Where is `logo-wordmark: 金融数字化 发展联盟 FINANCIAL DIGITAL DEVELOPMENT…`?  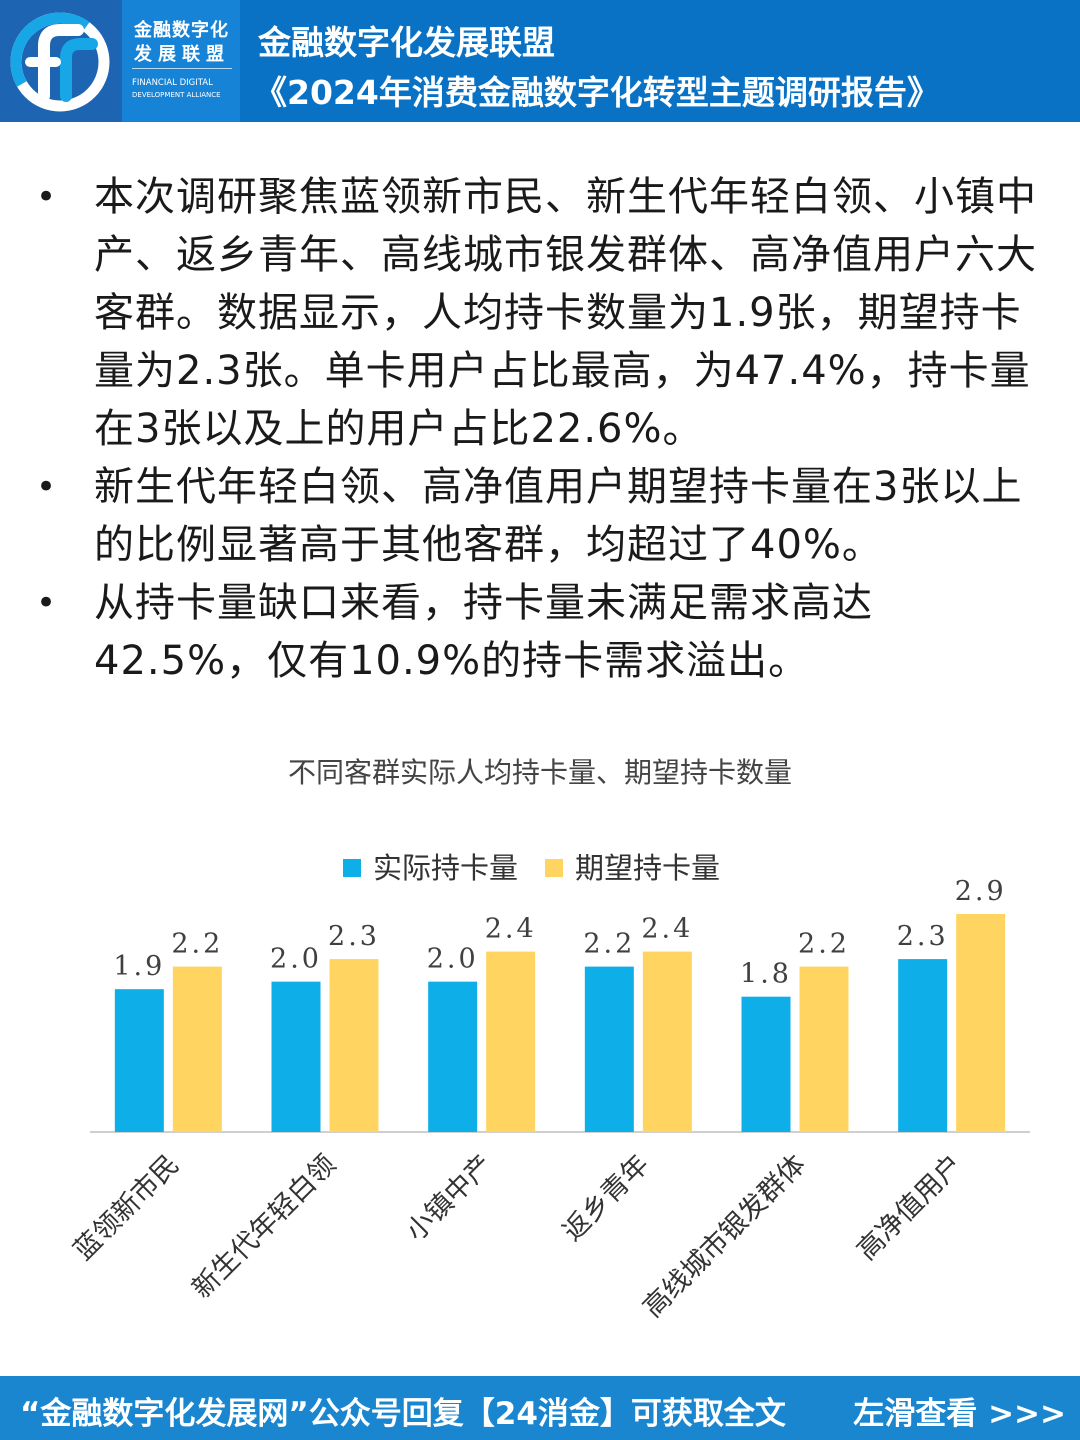
logo-wordmark: 金融数字化 发展联盟 FINANCIAL DIGITAL DEVELOPMENT… is located at coordinates (181, 61).